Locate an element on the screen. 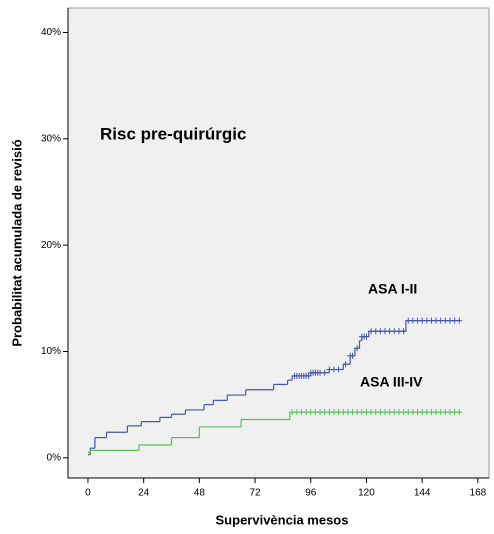 The width and height of the screenshot is (494, 534). x-tick-label: 120 is located at coordinates (366, 493).